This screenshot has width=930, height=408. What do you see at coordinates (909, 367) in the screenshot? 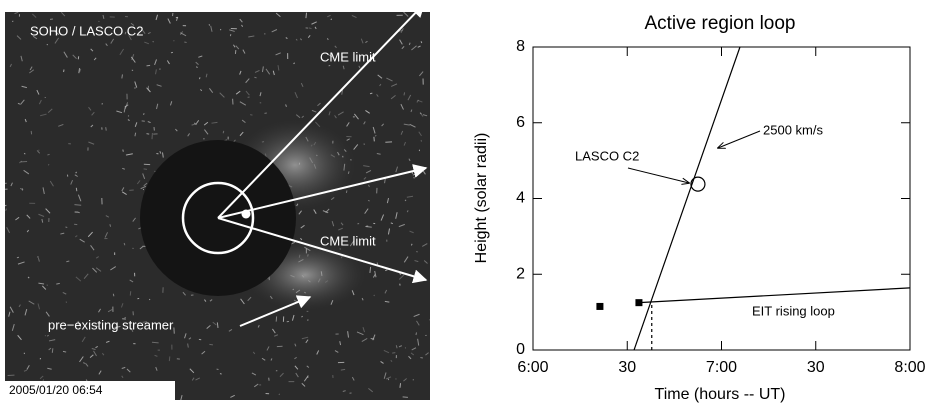
I see `x-tick-label: 8:00` at bounding box center [909, 367].